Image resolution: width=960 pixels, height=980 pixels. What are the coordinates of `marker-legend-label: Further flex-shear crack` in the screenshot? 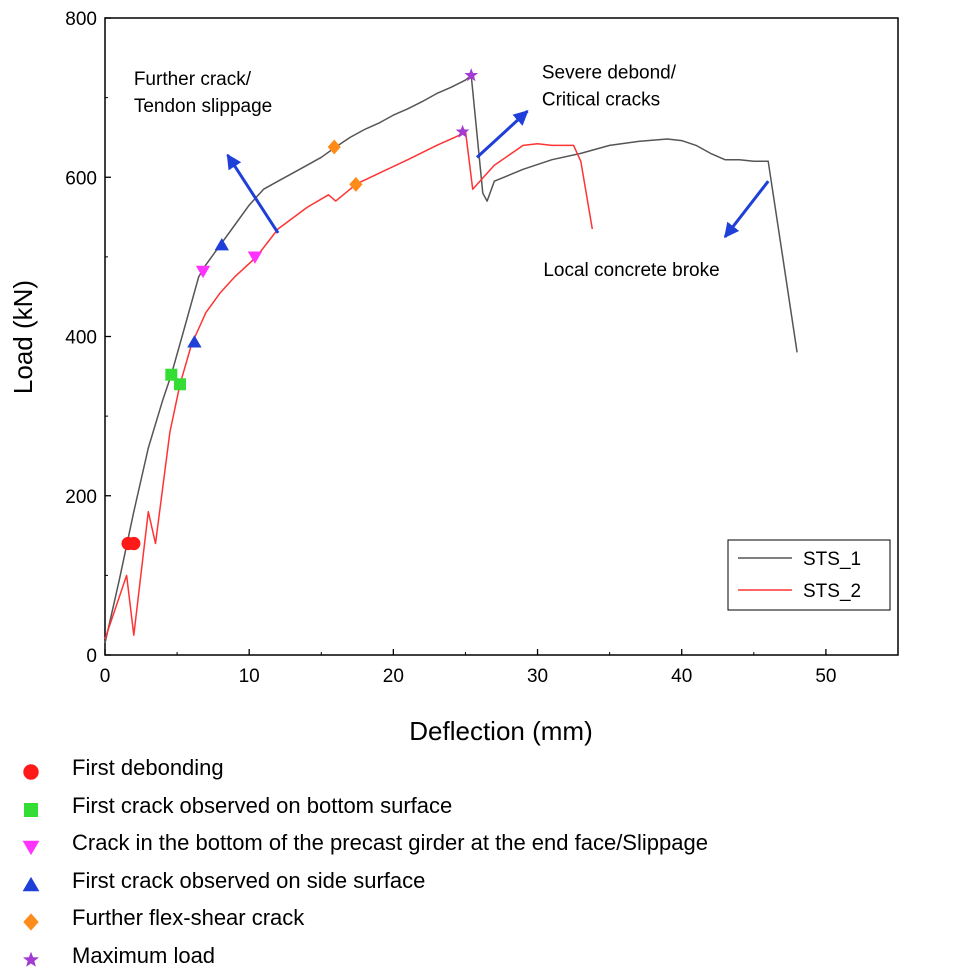 It's located at (188, 917).